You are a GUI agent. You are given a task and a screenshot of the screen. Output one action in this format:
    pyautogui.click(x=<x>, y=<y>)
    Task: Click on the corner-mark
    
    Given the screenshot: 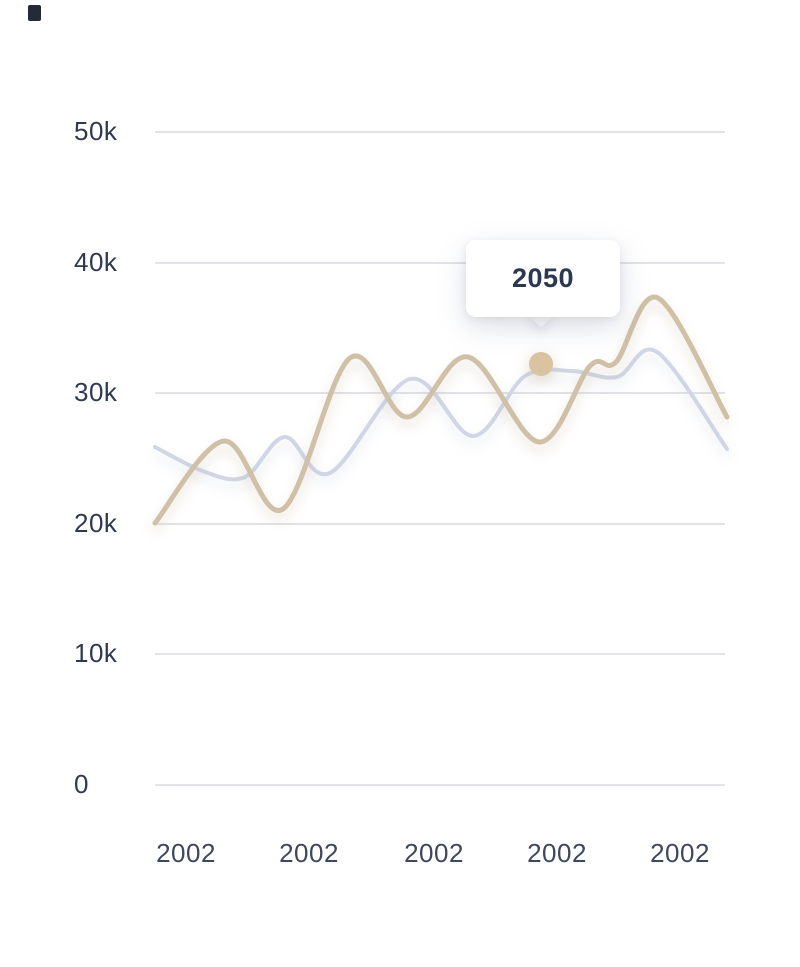 What is the action you would take?
    pyautogui.click(x=34, y=13)
    